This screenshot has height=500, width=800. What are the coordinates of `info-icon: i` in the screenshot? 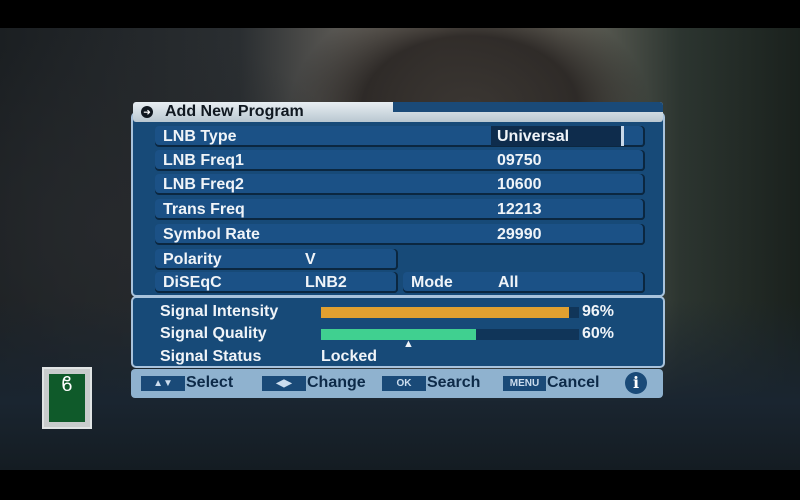 It's located at (636, 383).